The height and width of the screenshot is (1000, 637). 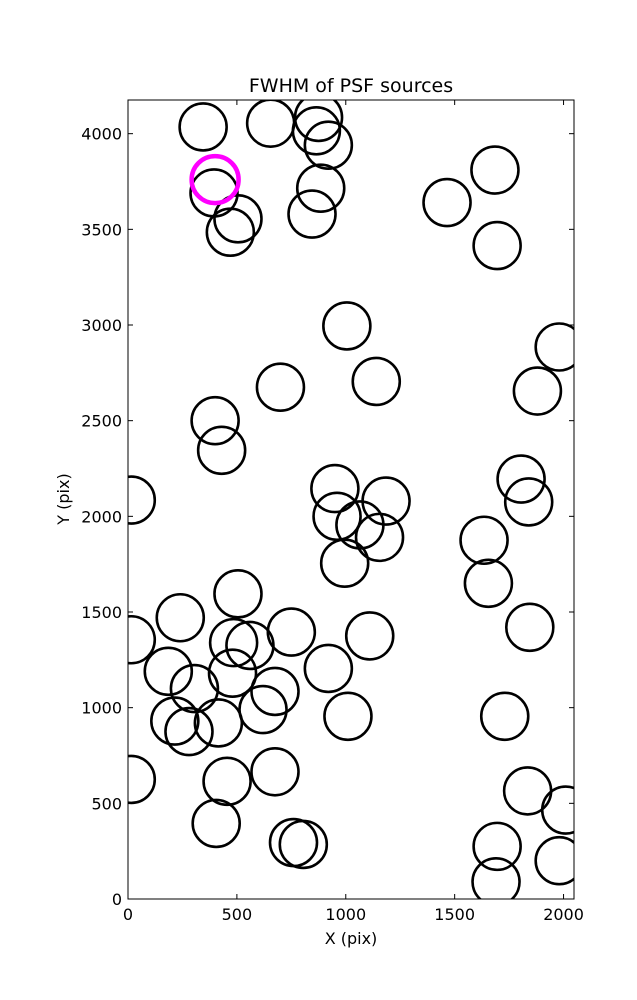 I want to click on x-tick-label: 1000, so click(x=345, y=914).